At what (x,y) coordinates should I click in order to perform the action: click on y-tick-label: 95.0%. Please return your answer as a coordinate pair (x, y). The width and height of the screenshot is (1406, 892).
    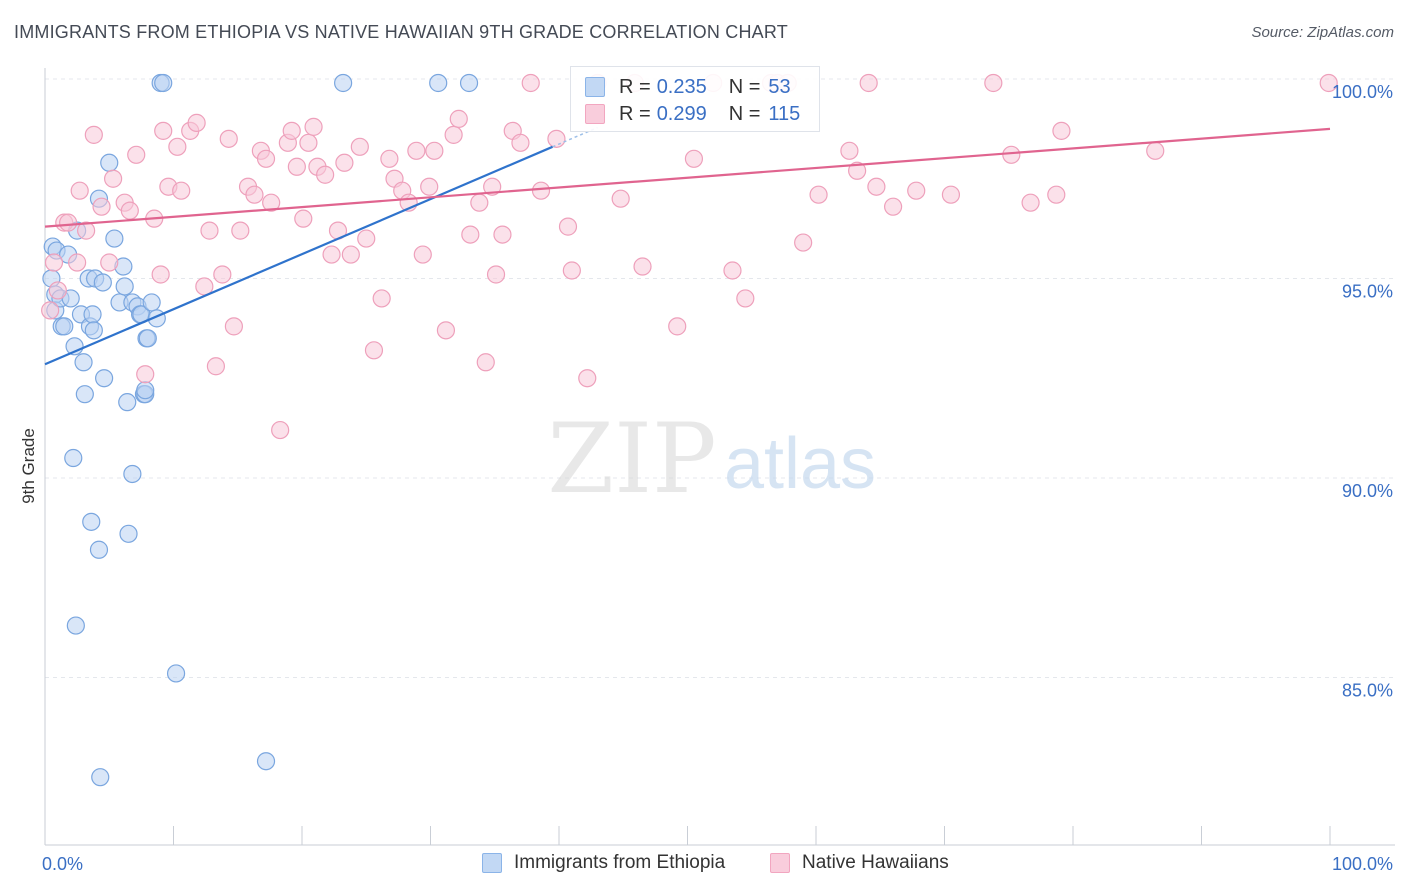
    Looking at the image, I should click on (1367, 291).